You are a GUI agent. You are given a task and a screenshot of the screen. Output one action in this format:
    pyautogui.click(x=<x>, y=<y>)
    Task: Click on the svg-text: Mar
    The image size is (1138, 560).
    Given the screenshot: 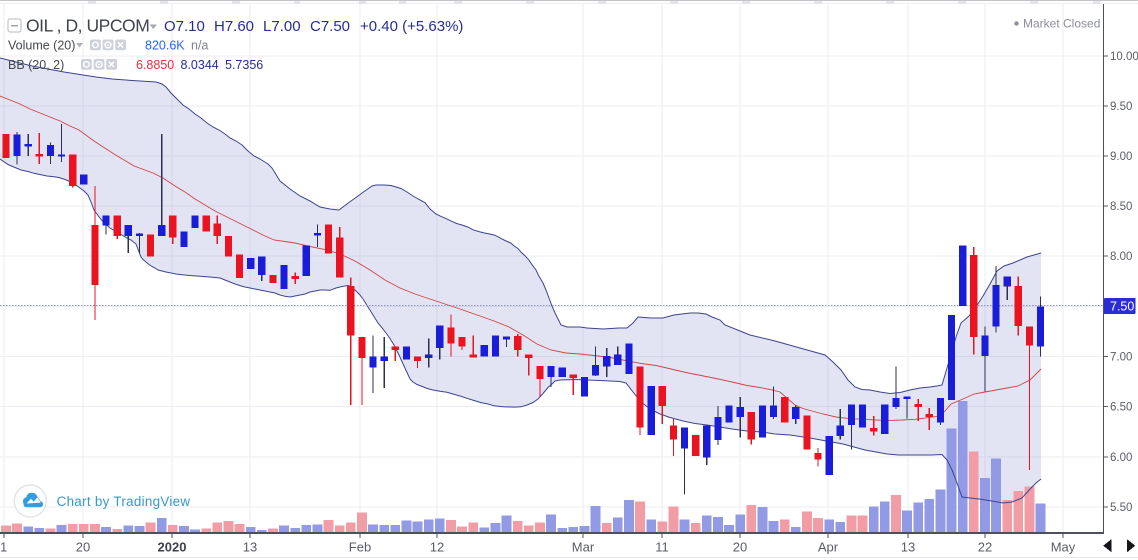 What is the action you would take?
    pyautogui.click(x=583, y=547)
    